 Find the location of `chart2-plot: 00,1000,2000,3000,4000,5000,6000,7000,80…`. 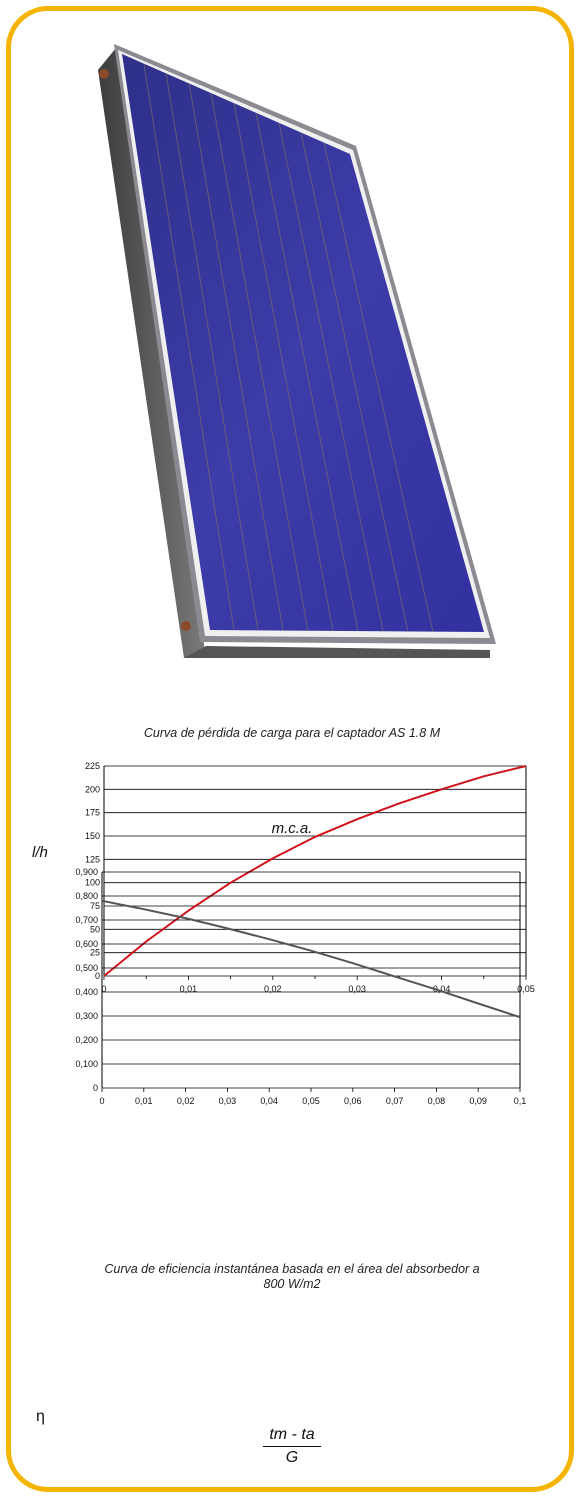

chart2-plot: 00,1000,2000,3000,4000,5000,6000,7000,80… is located at coordinates (300, 986).